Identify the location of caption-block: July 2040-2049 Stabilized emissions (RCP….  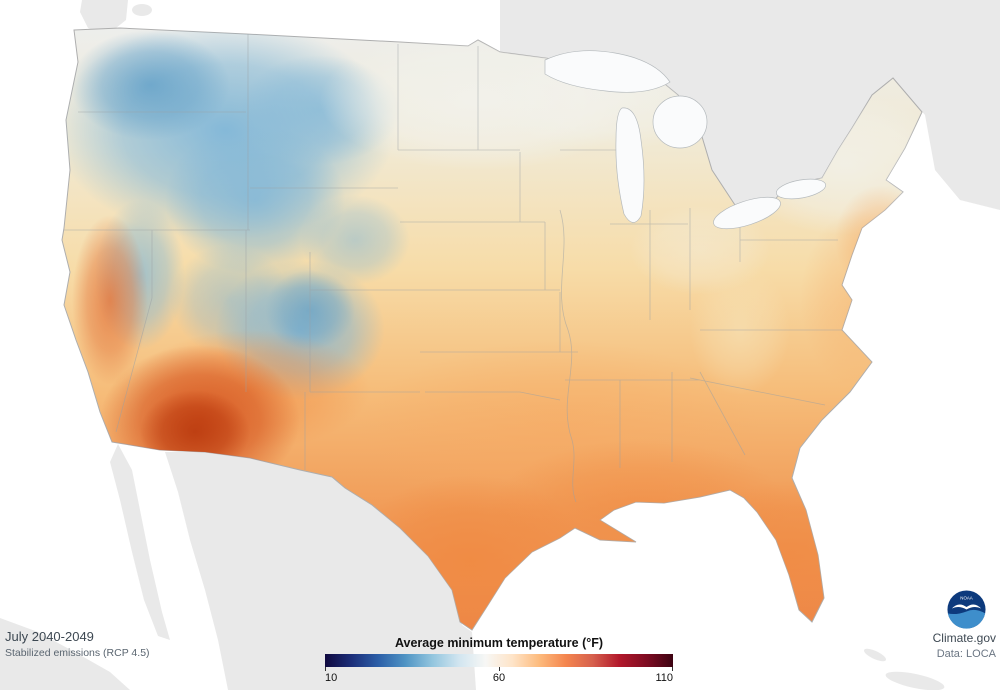
(77, 644).